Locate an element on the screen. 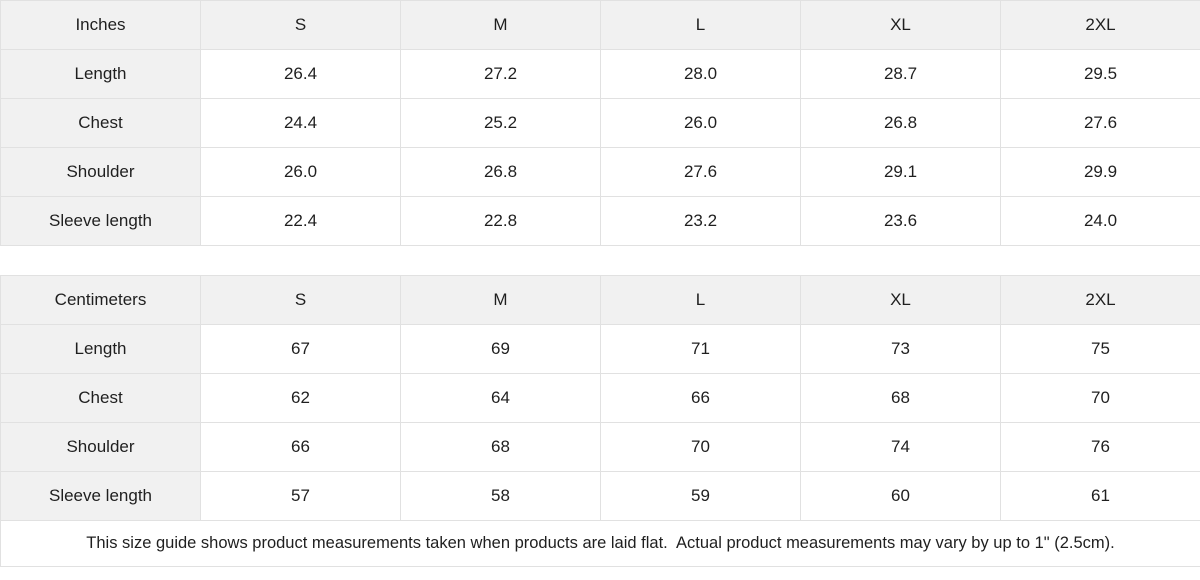 Image resolution: width=1200 pixels, height=580 pixels. measurement-cell: 57 is located at coordinates (300, 496).